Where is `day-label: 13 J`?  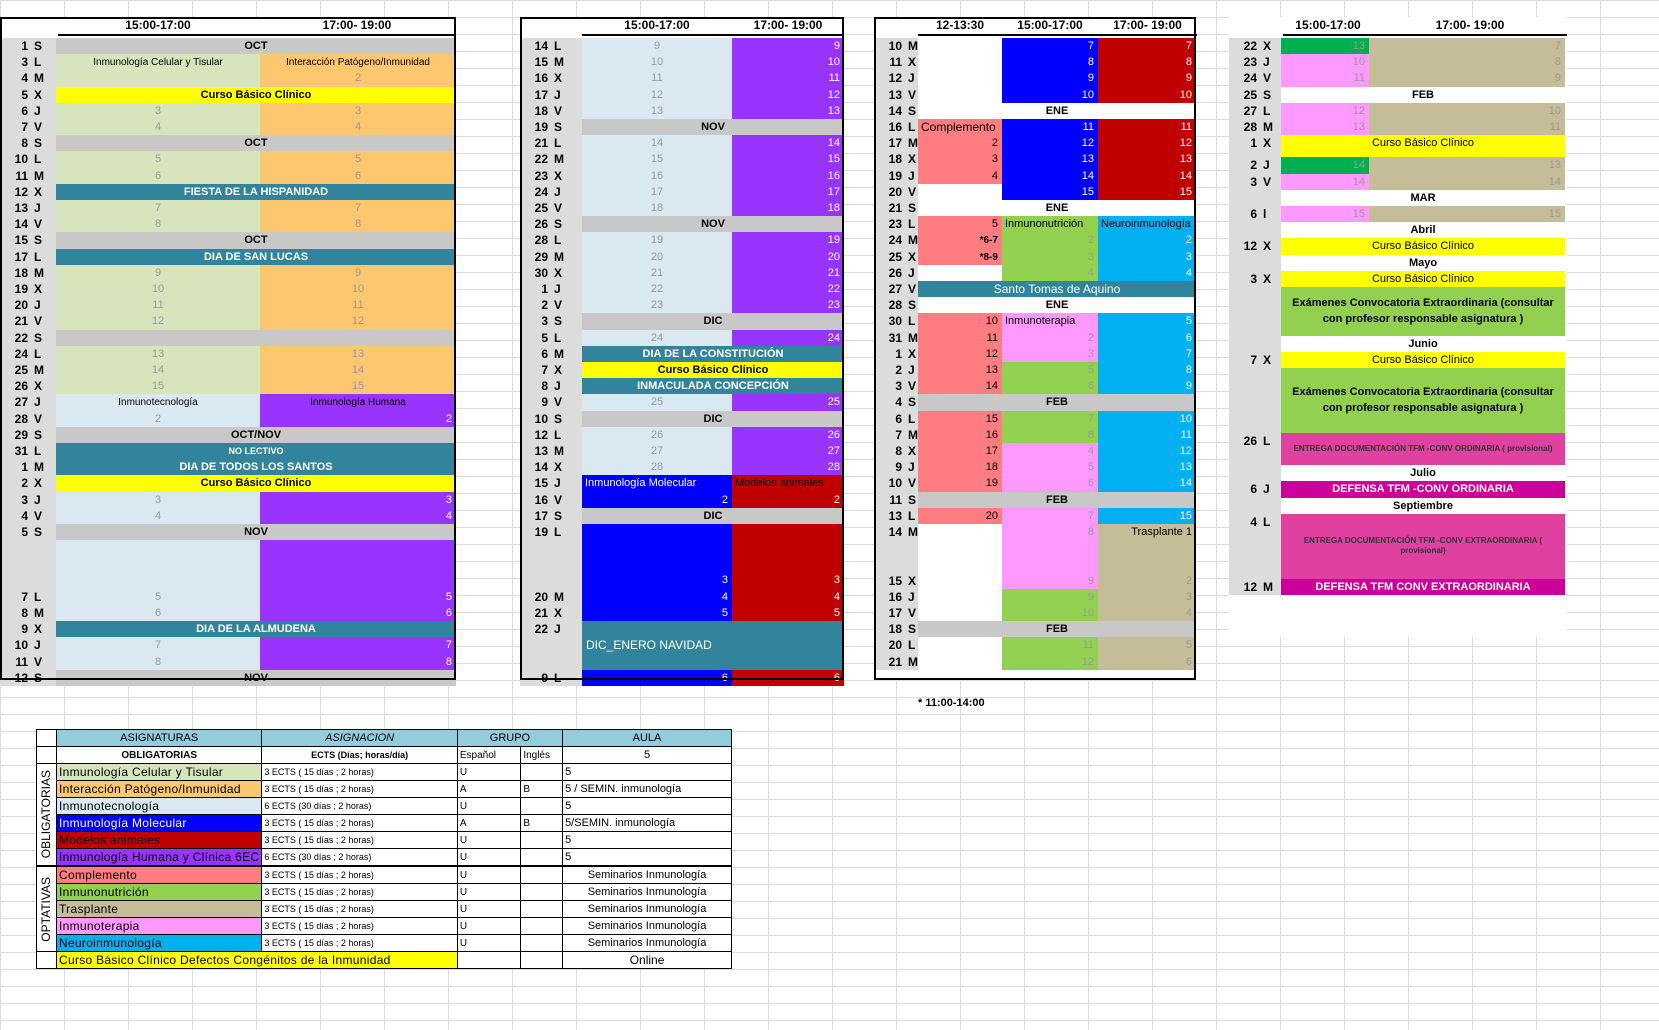
day-label: 13 J is located at coordinates (28, 208).